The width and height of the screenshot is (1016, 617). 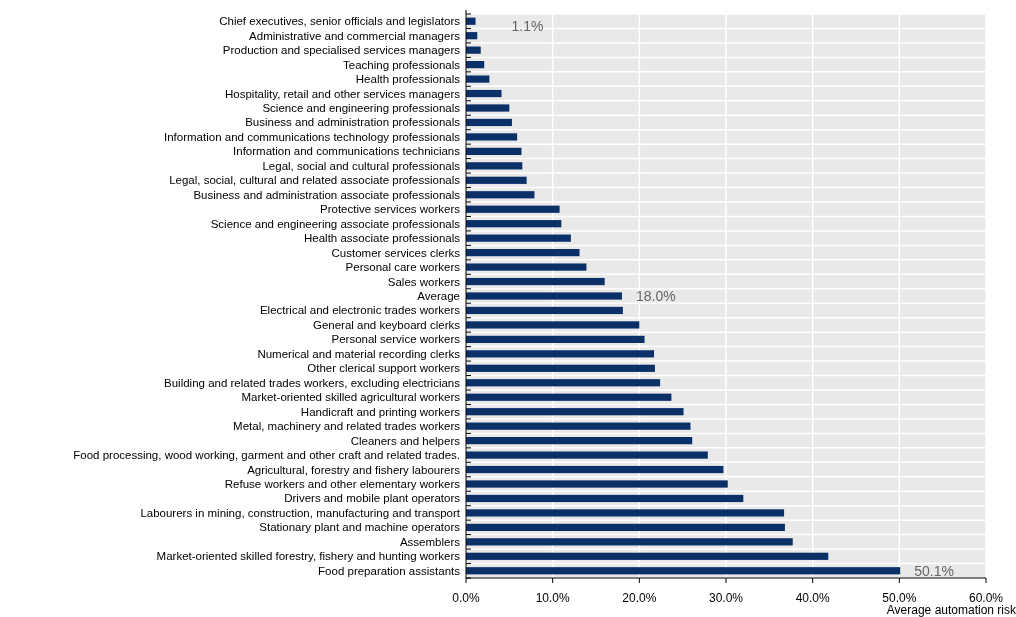 What do you see at coordinates (424, 281) in the screenshot?
I see `y-tick-label: Sales workers` at bounding box center [424, 281].